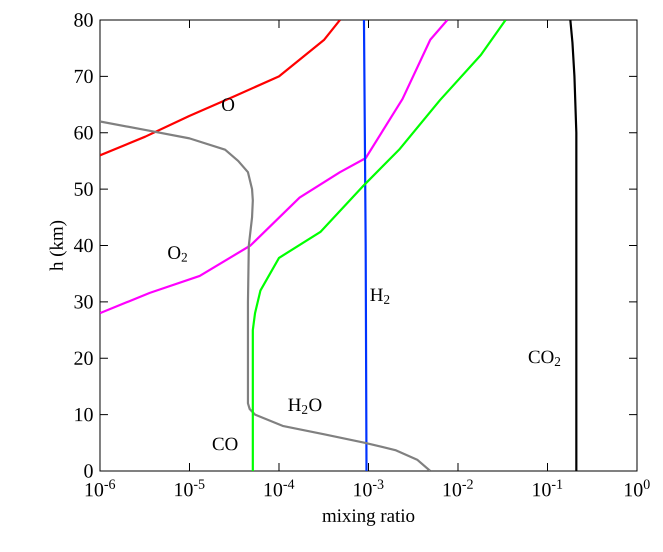 This screenshot has width=663, height=552. What do you see at coordinates (189, 488) in the screenshot?
I see `x-tick-label: 10$^{-5}$` at bounding box center [189, 488].